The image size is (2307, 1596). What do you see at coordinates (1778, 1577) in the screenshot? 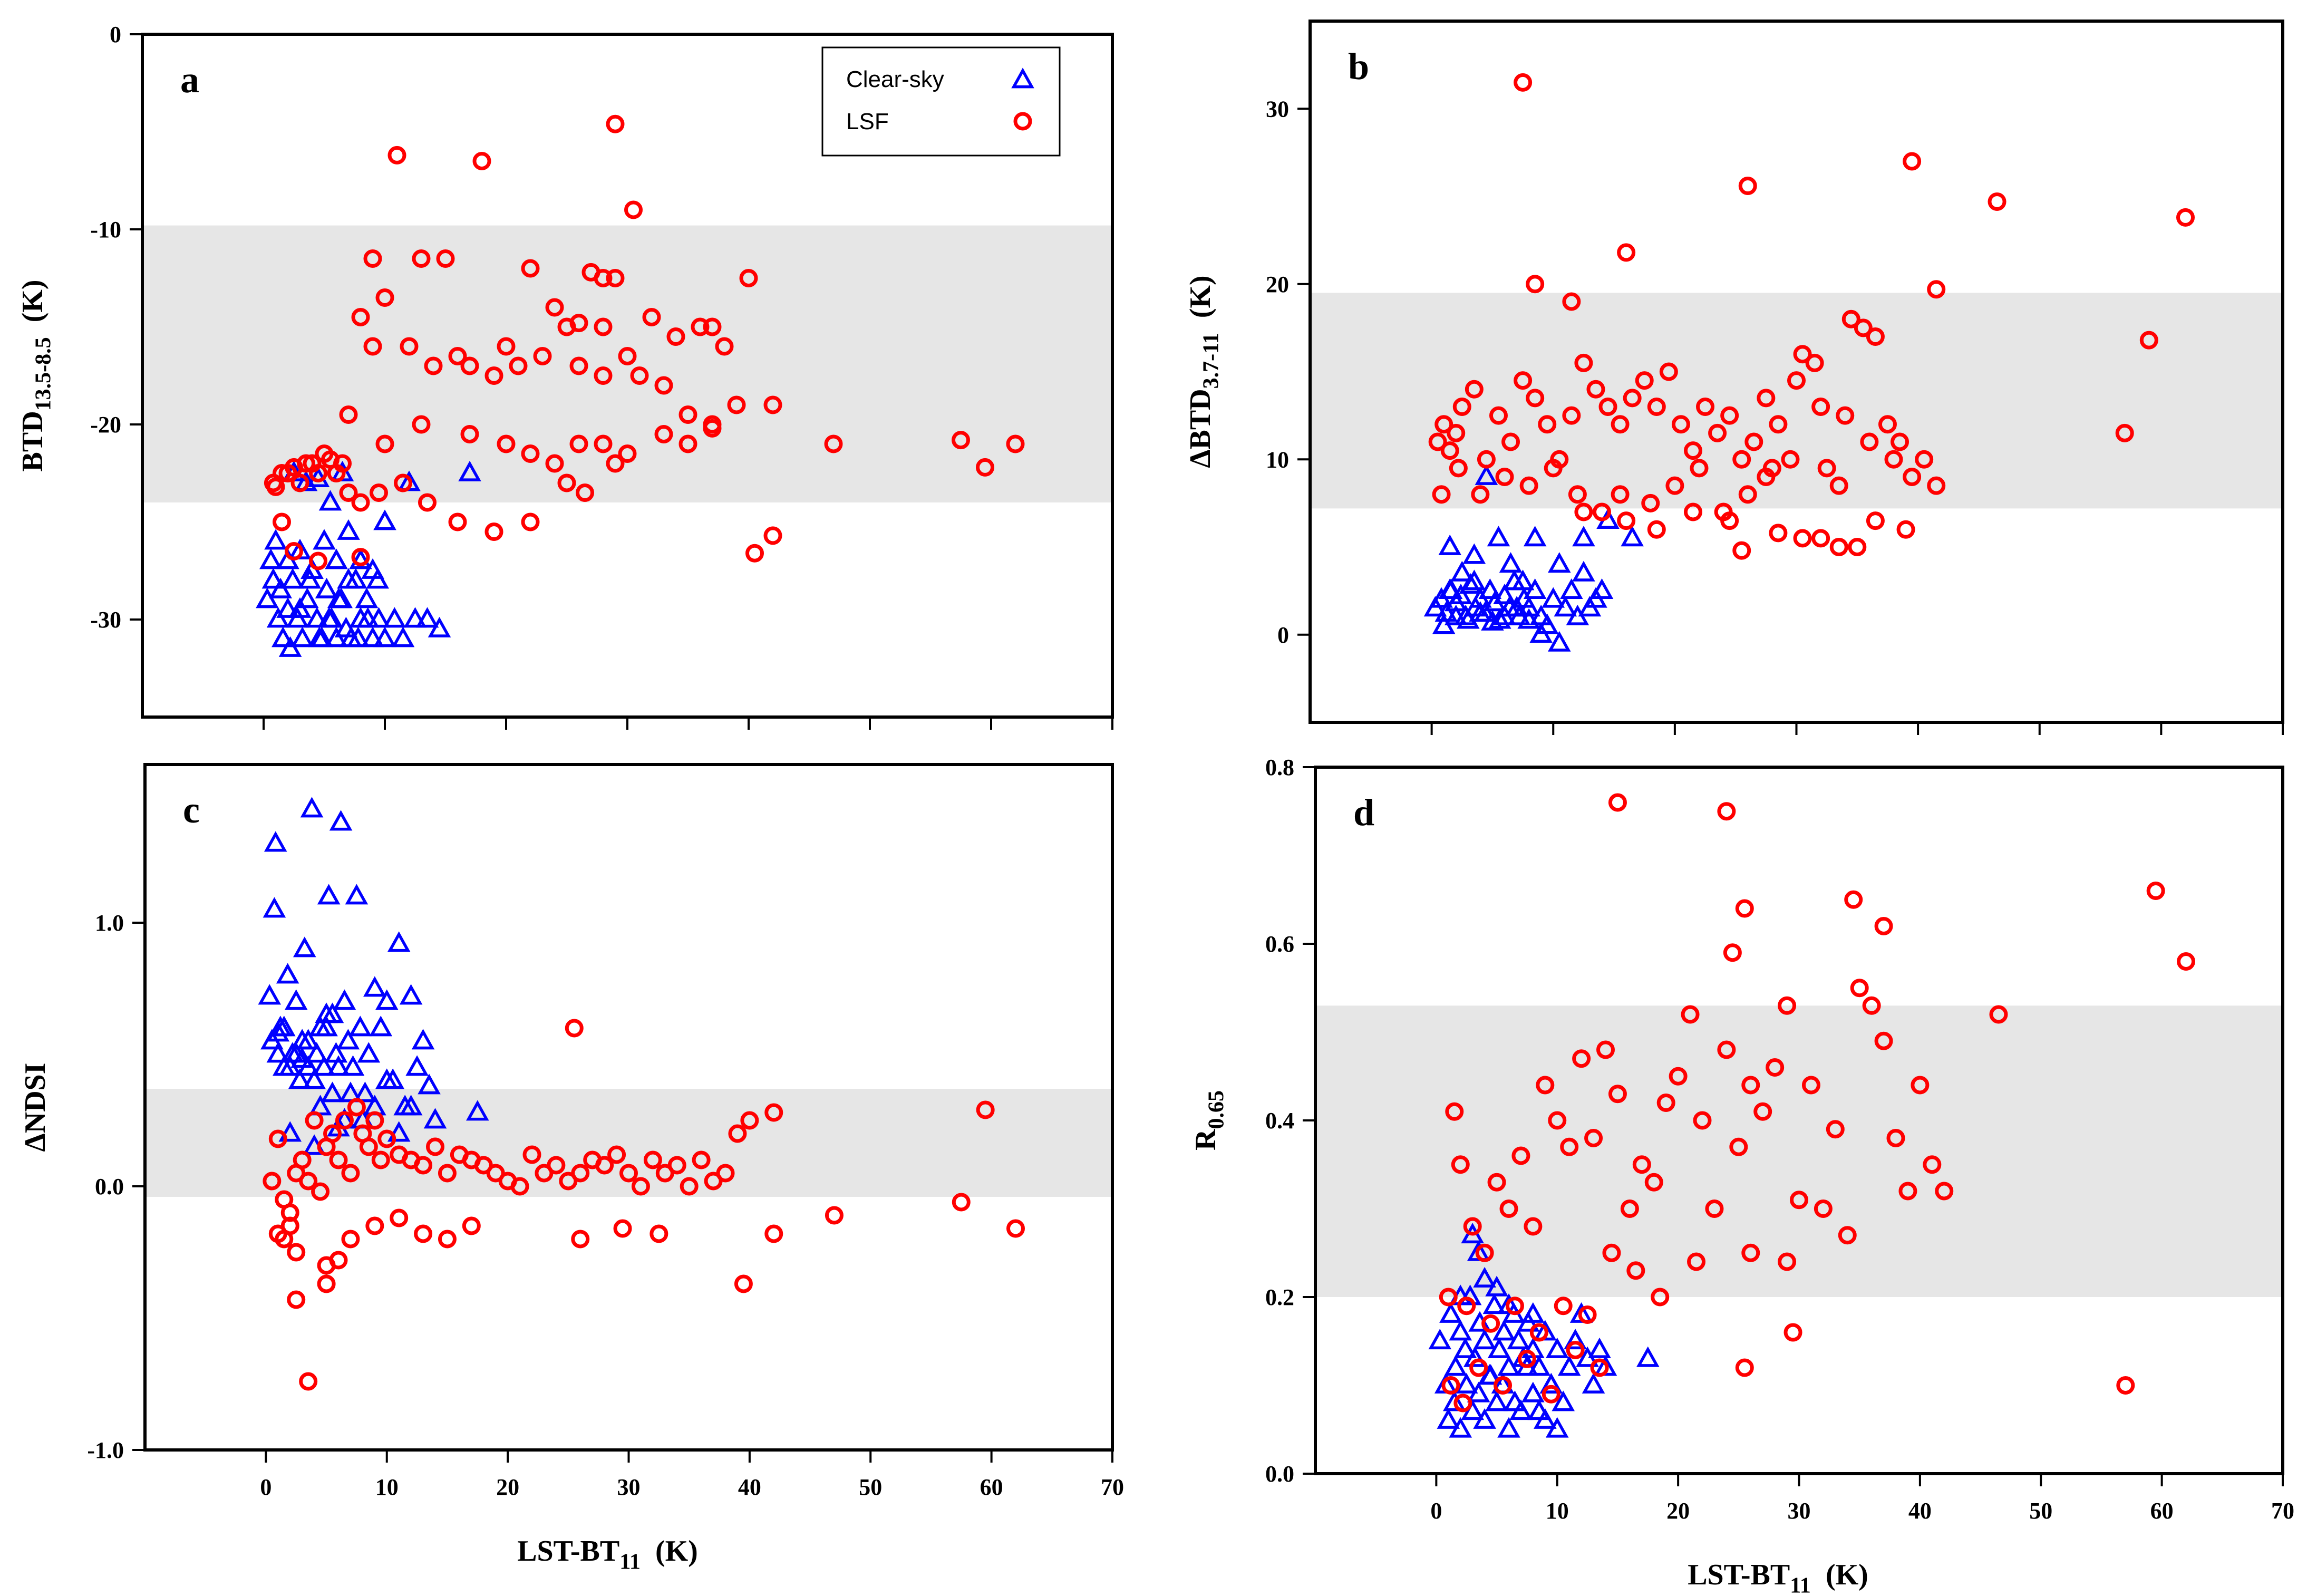
I see `x-axis-label: LST-BT11 (K)` at bounding box center [1778, 1577].